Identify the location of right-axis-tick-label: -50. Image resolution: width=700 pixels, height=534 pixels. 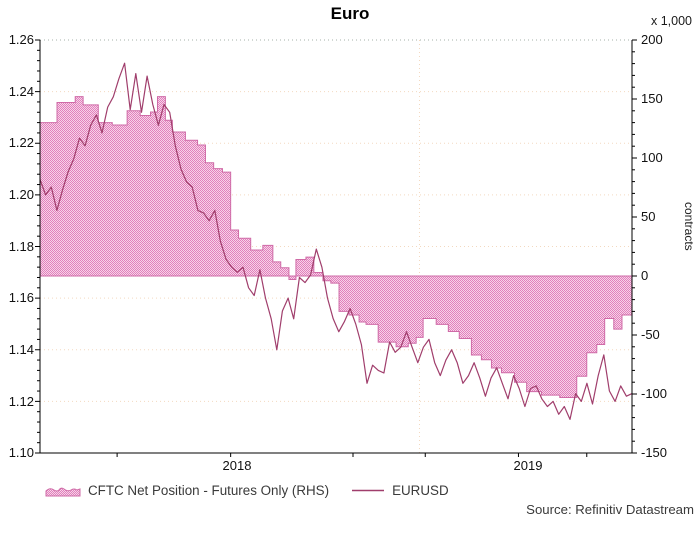
(650, 334).